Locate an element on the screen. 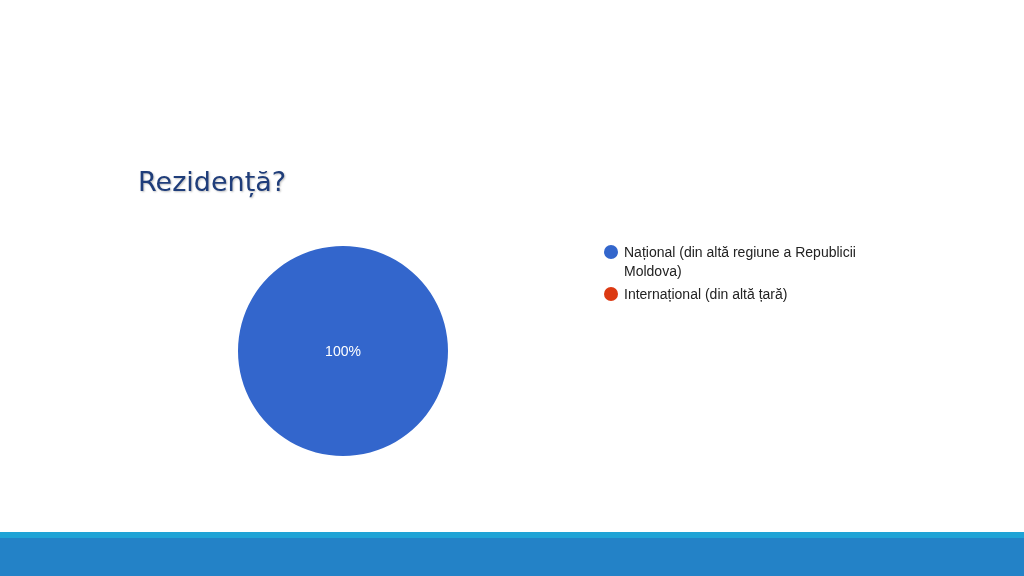 This screenshot has height=576, width=1024. legend-label: Național (din altă regiune a Republicii Moldova) is located at coordinates (740, 262).